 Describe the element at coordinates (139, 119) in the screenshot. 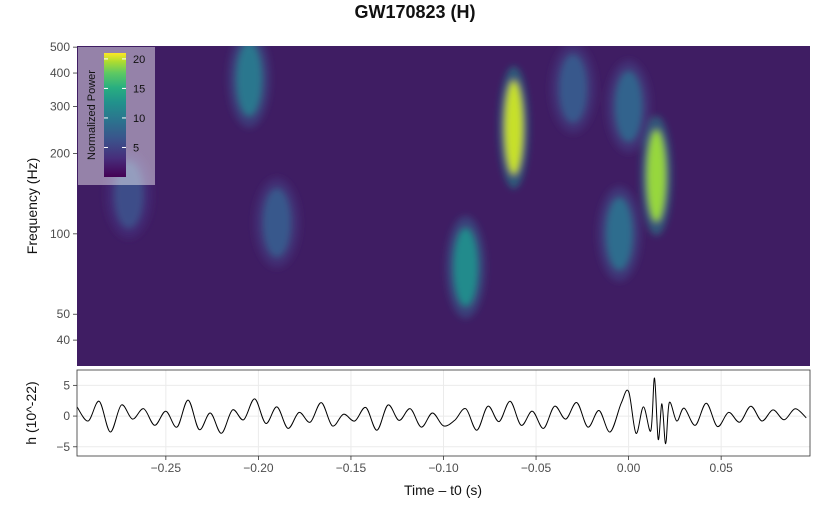

I see `colorbar-tick-label: 10` at that location.